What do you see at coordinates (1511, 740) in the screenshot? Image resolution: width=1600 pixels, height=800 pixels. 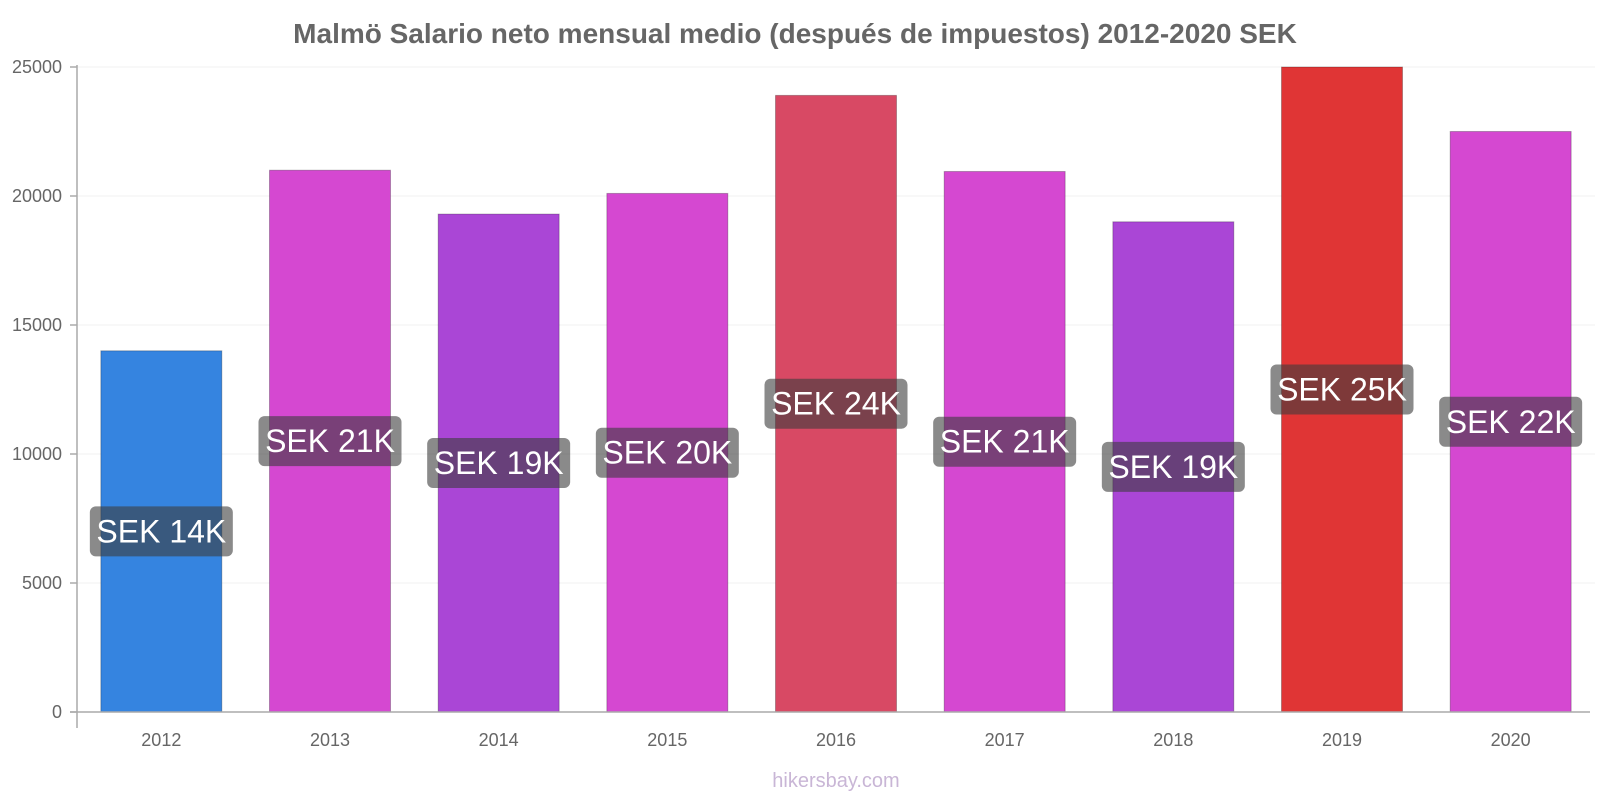 I see `x-tick-label: 2020` at bounding box center [1511, 740].